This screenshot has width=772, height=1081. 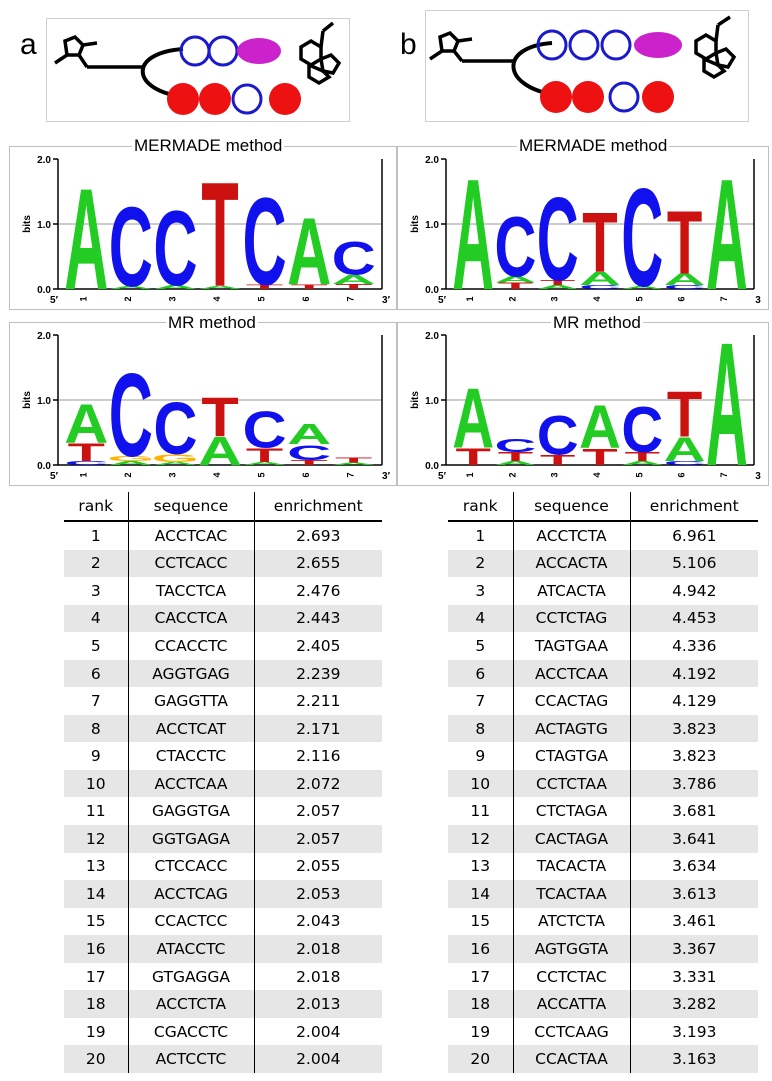 I want to click on table-row: 17 GTGAGGA 2.018, so click(x=223, y=976).